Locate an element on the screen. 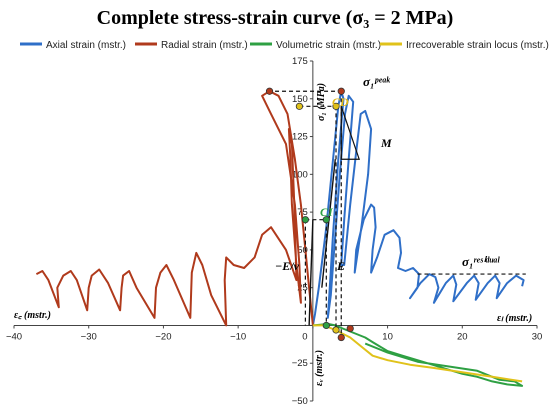  cd-marker-radial is located at coordinates (299, 106).